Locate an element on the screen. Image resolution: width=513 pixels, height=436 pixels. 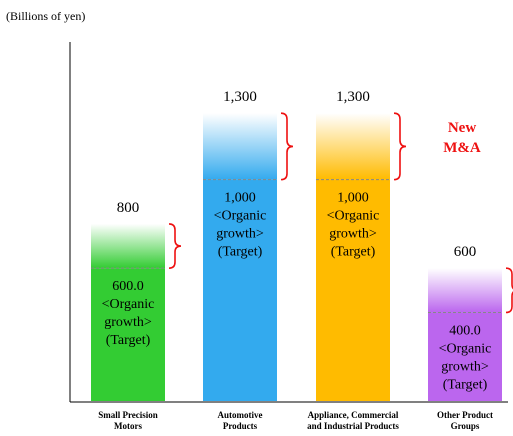
organic-note-4-3: (Target) is located at coordinates (465, 384).